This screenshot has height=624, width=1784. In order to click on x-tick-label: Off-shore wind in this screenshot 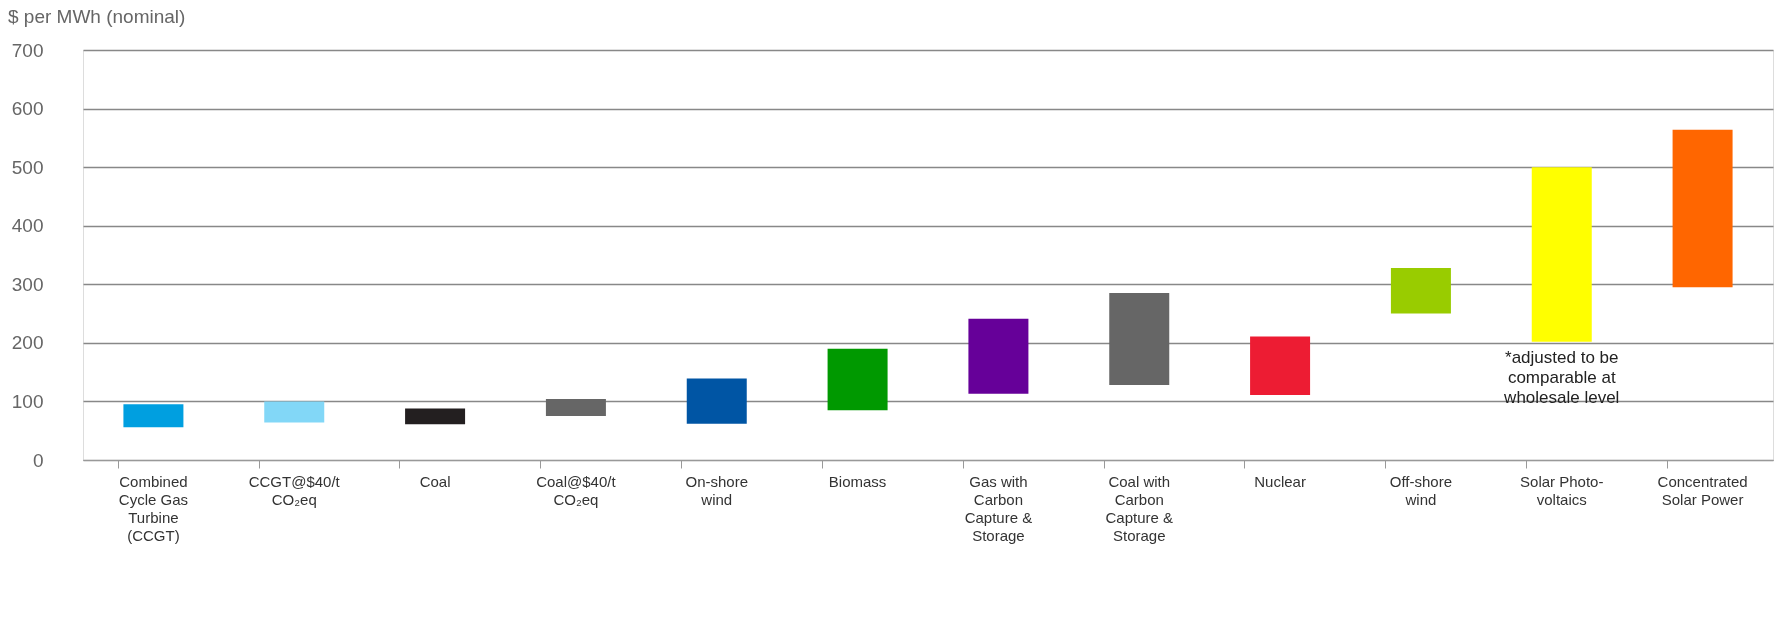, I will do `click(1421, 490)`.